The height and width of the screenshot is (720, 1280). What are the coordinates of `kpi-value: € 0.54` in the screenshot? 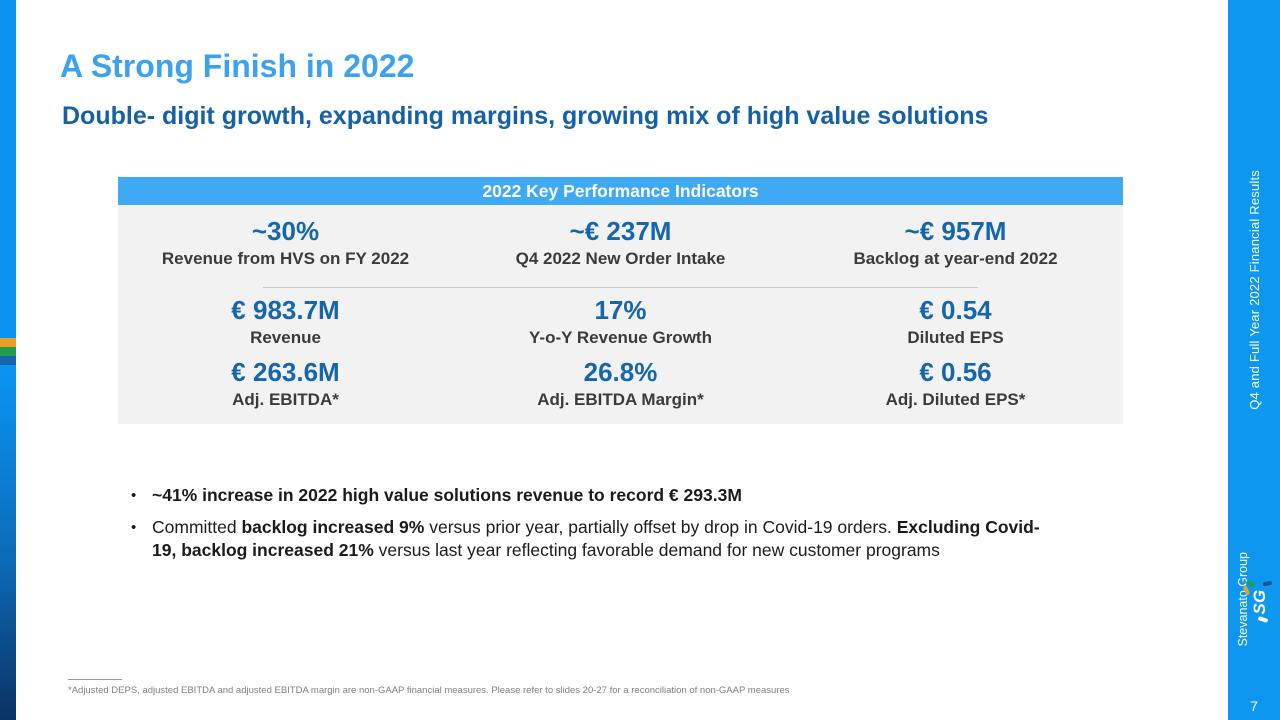 It's located at (955, 310).